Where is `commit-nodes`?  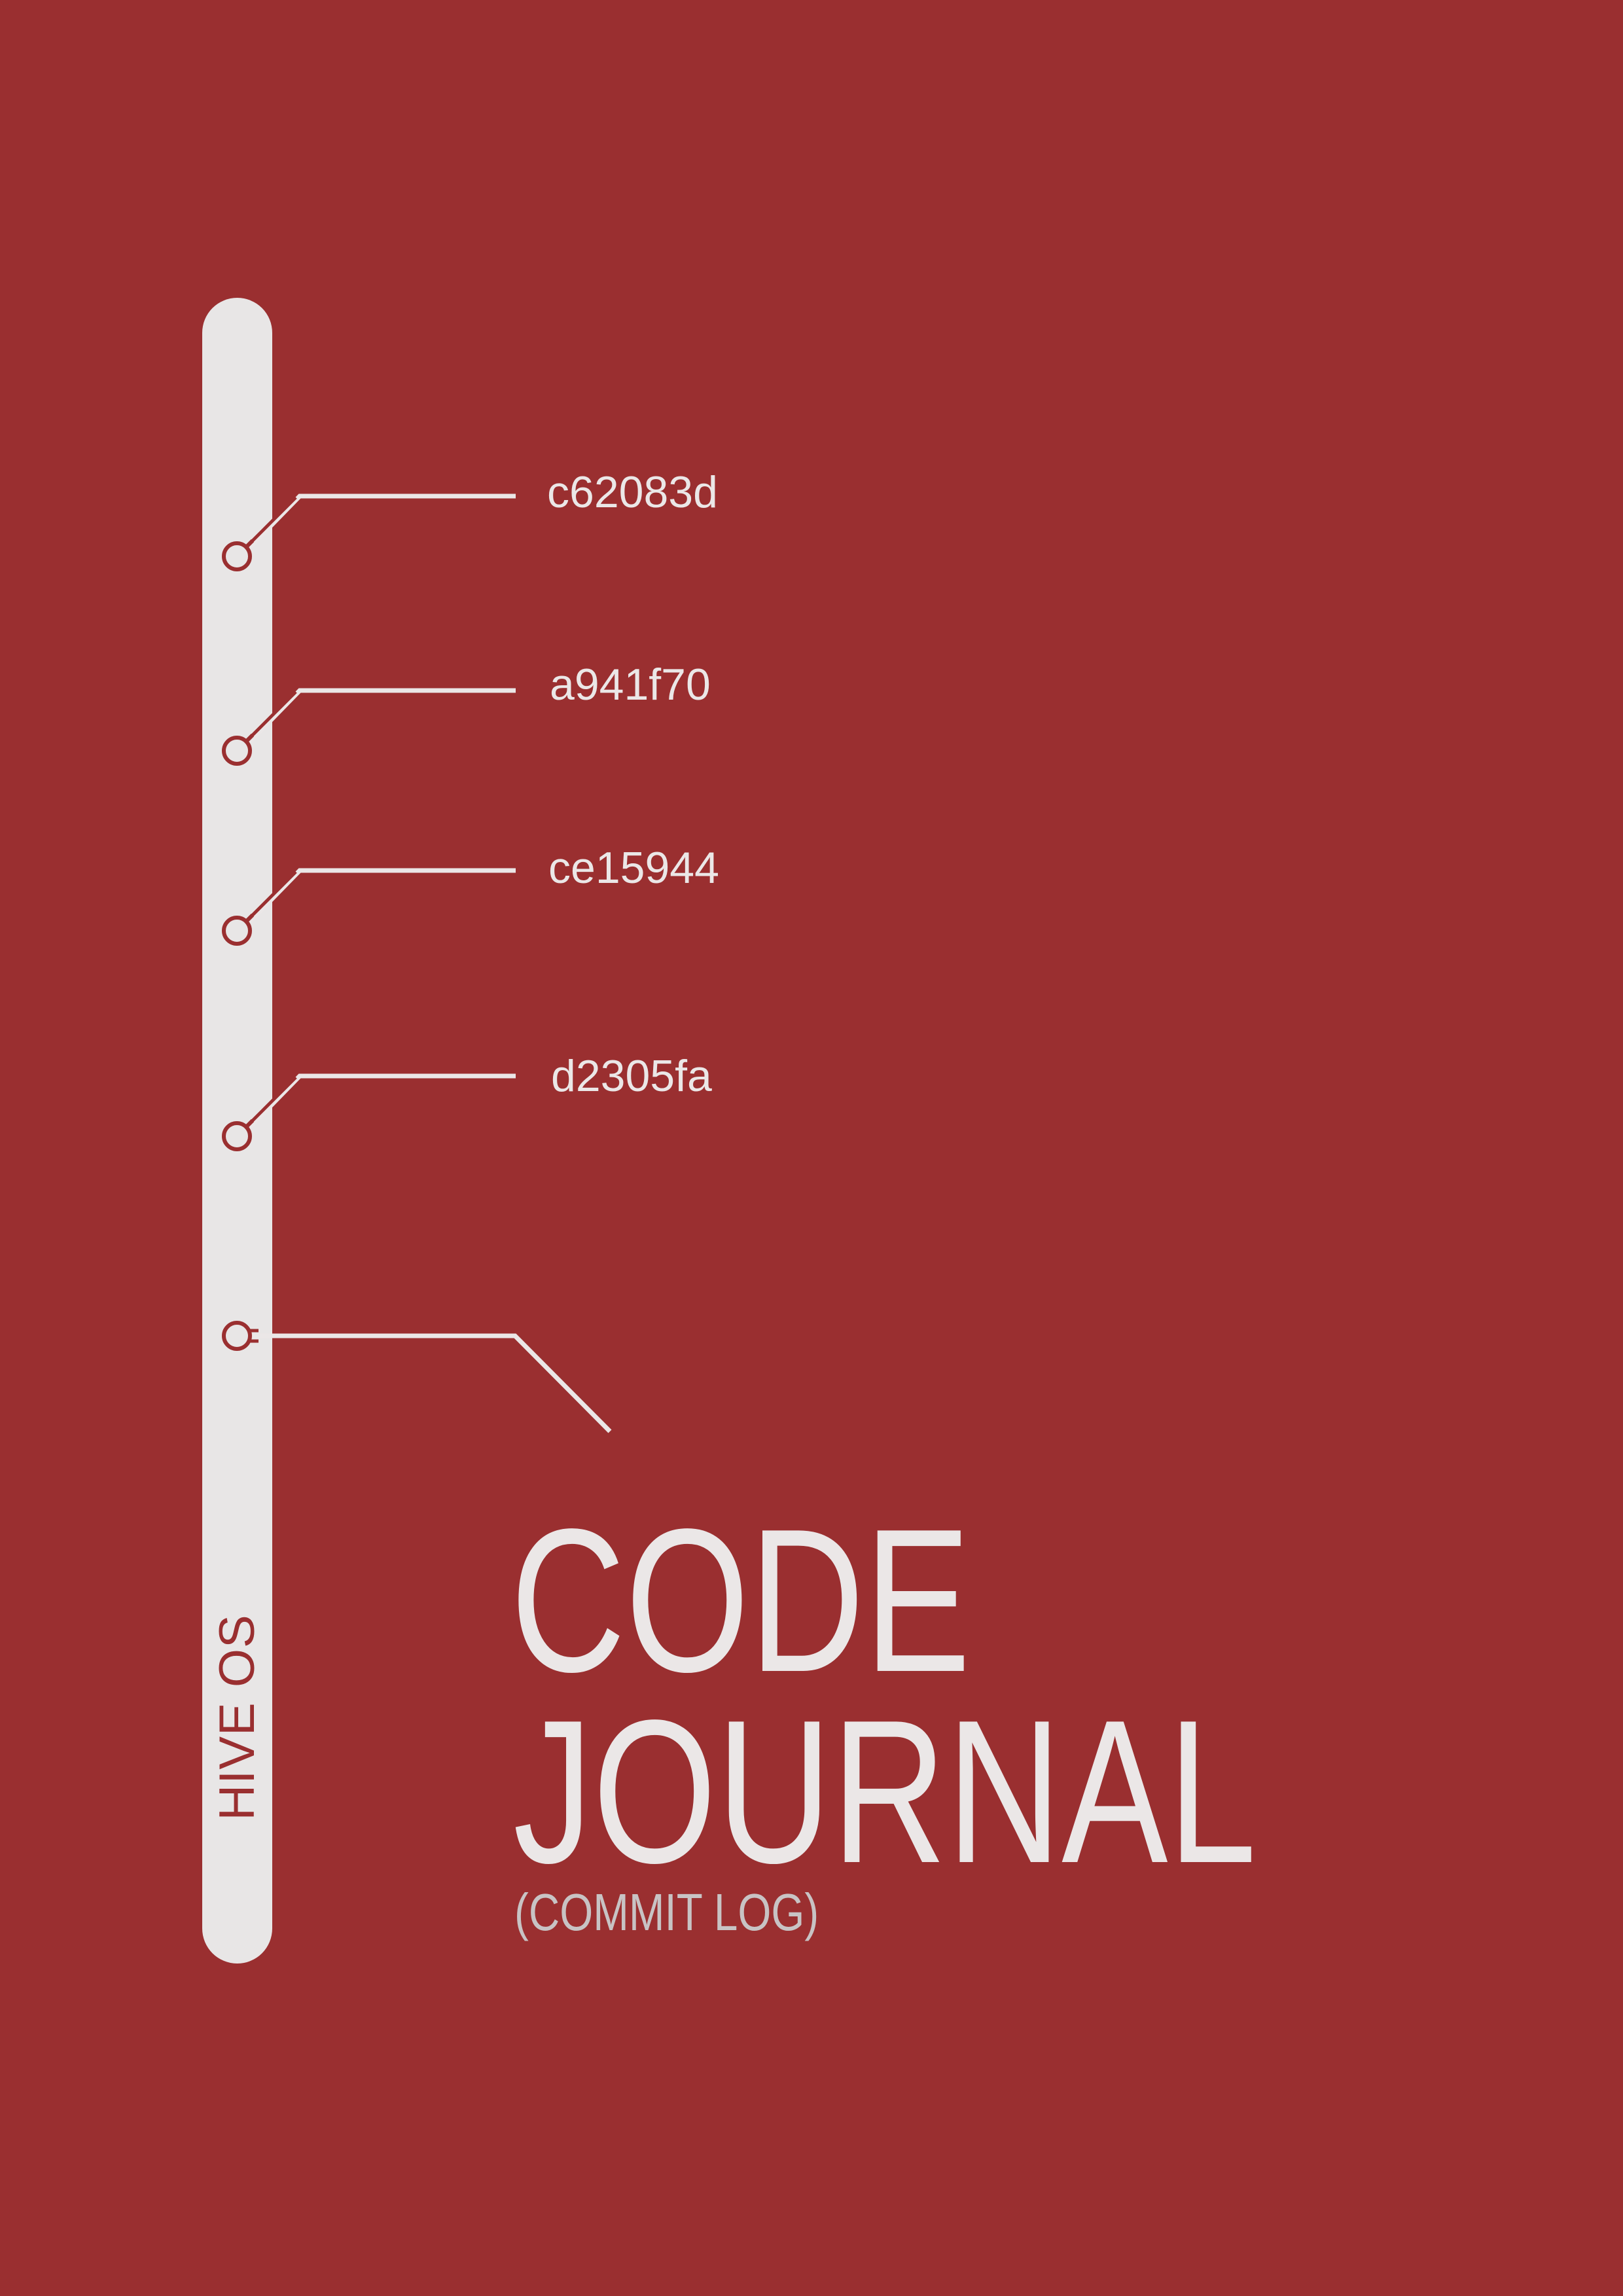
commit-nodes is located at coordinates (237, 946).